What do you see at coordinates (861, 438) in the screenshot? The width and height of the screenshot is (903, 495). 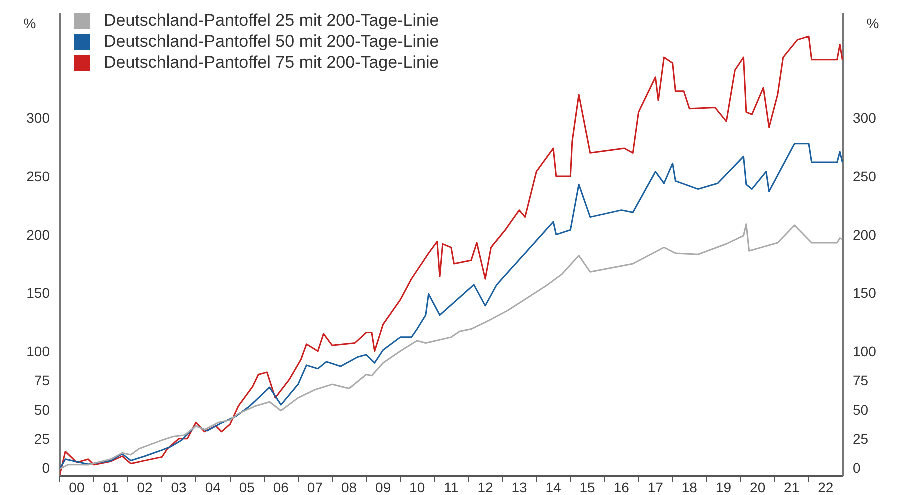 I see `y2-tick-label: 25` at bounding box center [861, 438].